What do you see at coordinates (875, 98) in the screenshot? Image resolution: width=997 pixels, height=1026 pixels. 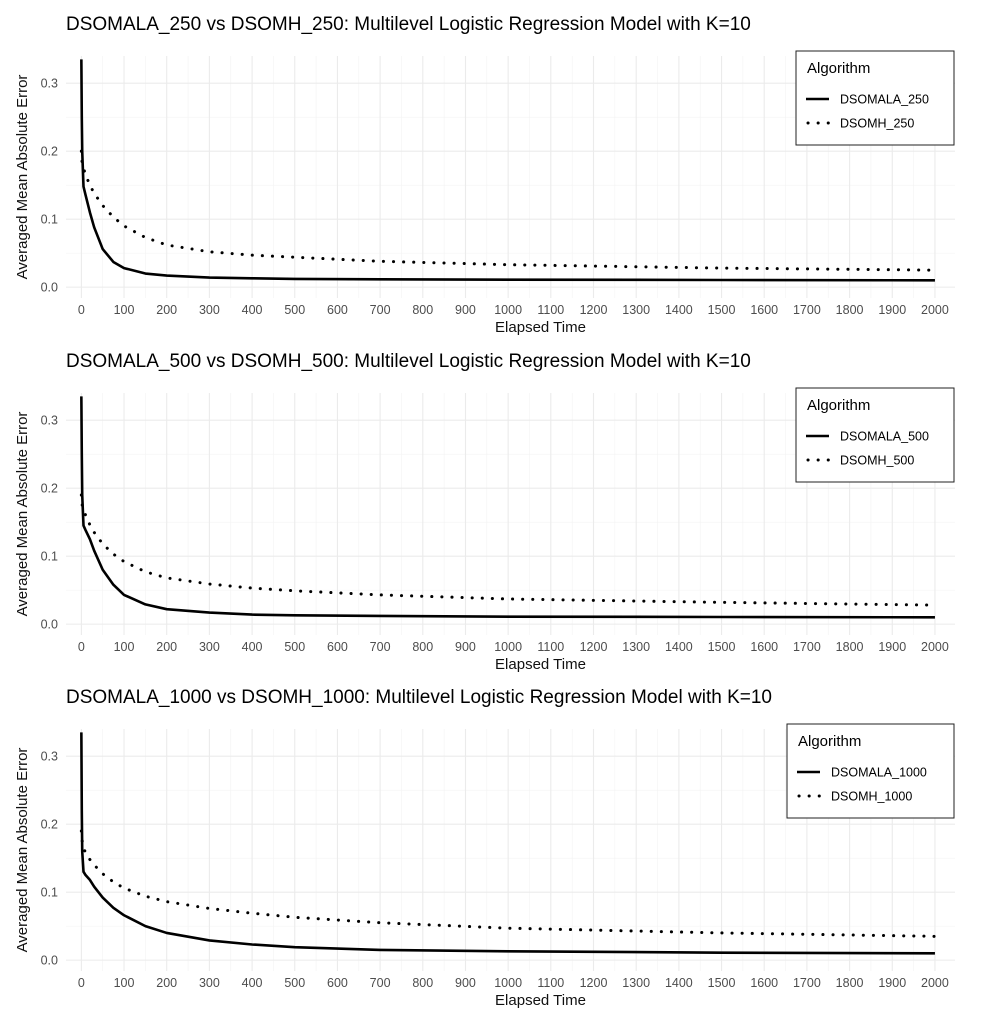 I see `legend: Algorithm DSOMALA_250 DSOMH_250` at bounding box center [875, 98].